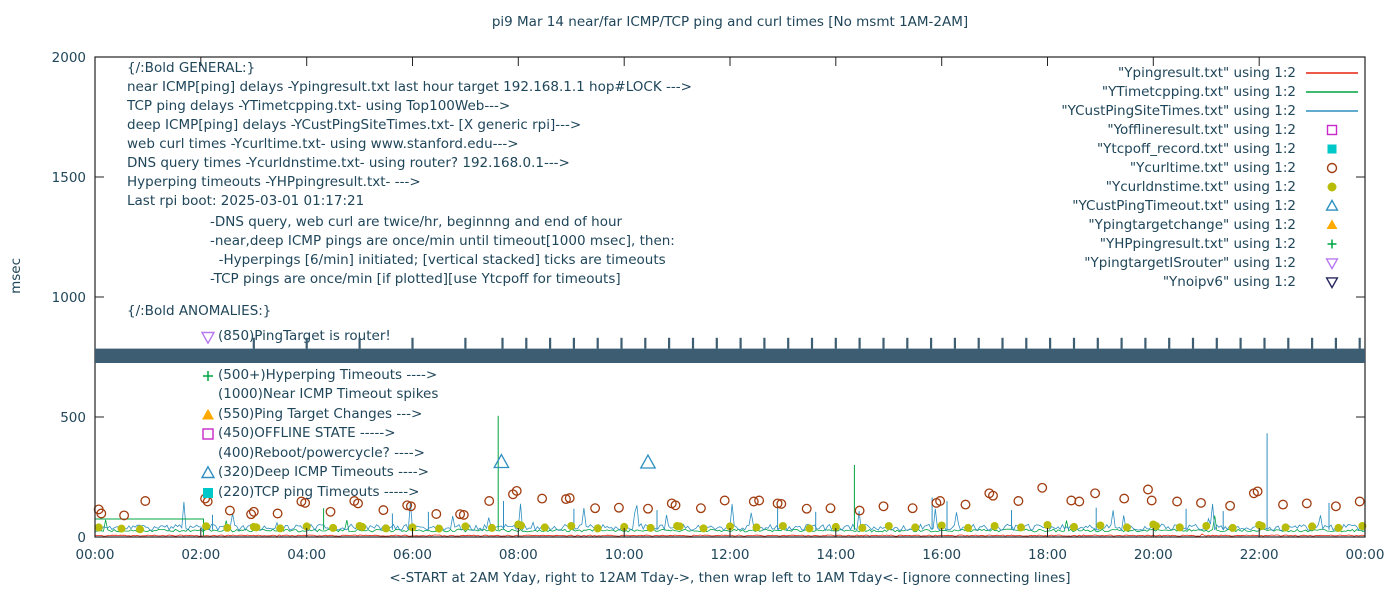  Describe the element at coordinates (328, 394) in the screenshot. I see `anomaly-text: (1000)Near ICMP Timeout spikes` at that location.